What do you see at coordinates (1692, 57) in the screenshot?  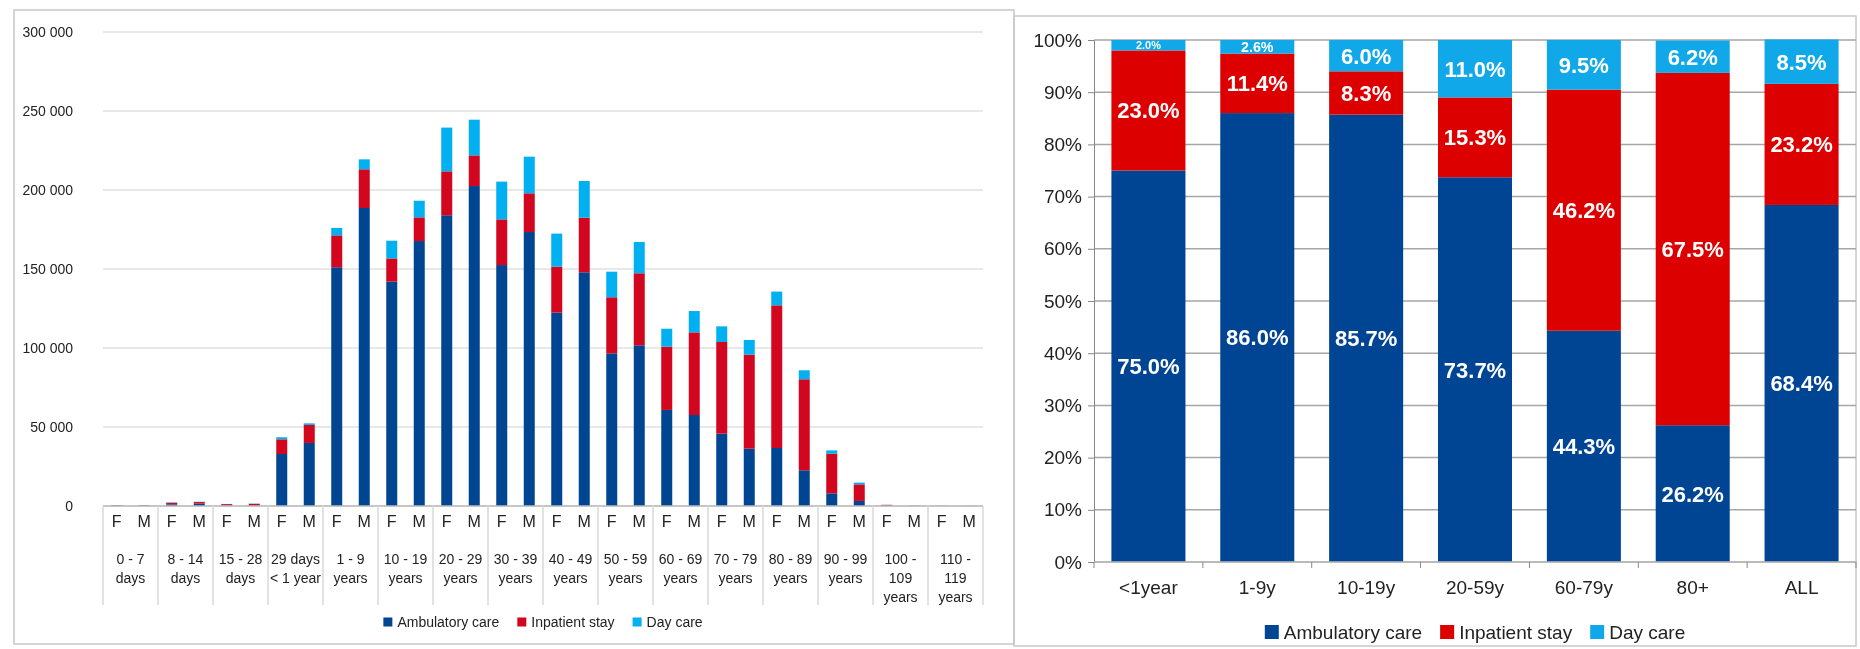 I see `data-label: 6.2%` at bounding box center [1692, 57].